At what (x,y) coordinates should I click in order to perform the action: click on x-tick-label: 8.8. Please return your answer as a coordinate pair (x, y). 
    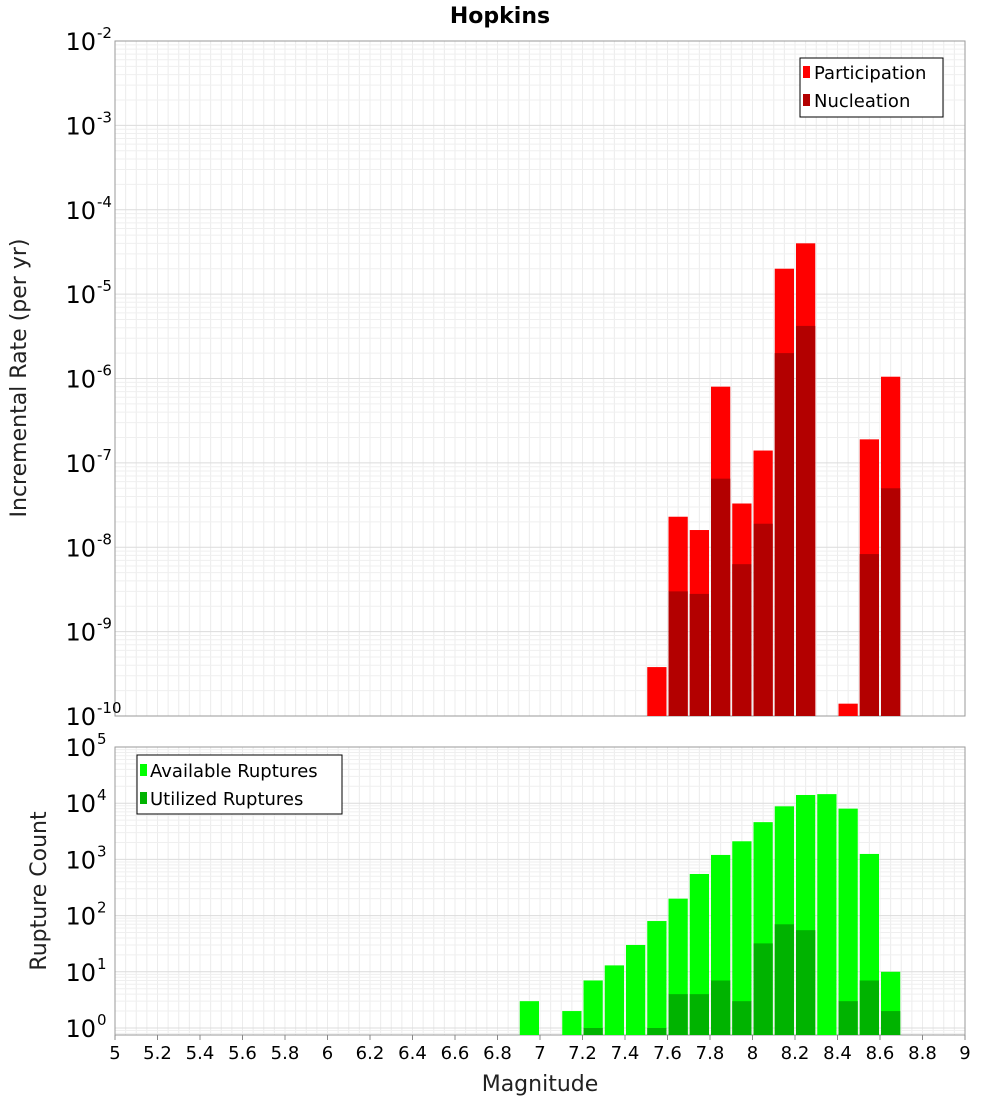
    Looking at the image, I should click on (922, 1053).